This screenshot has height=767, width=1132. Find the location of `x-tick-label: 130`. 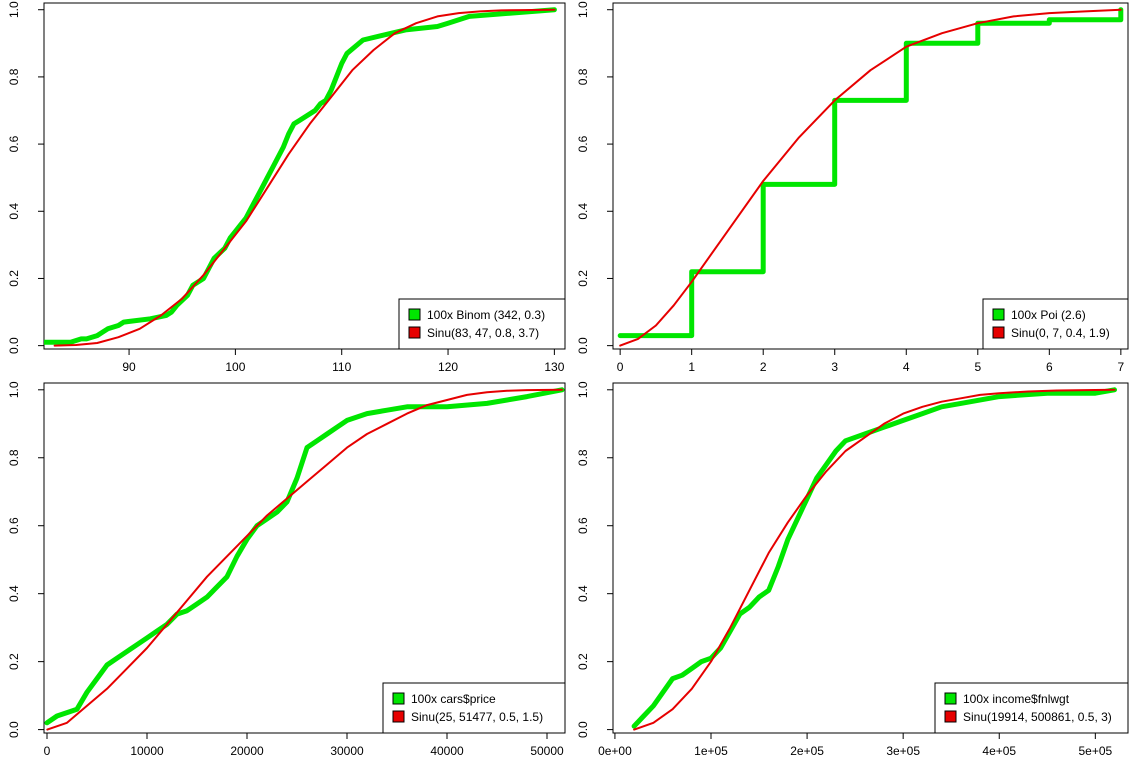

x-tick-label: 130 is located at coordinates (554, 367).